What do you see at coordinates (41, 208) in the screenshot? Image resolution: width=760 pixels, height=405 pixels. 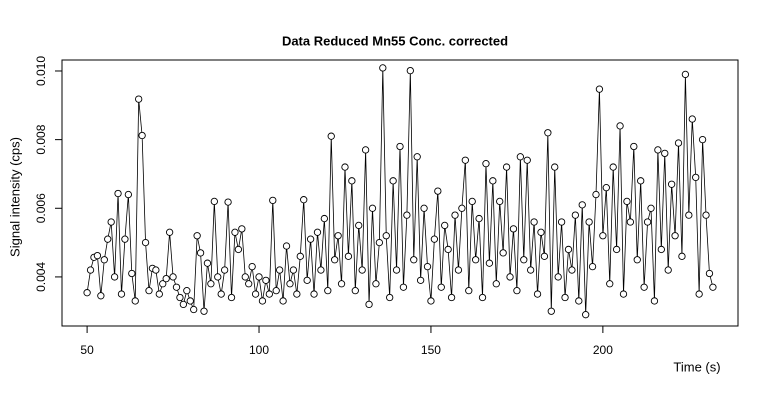 I see `y-tick-label: 0.006` at bounding box center [41, 208].